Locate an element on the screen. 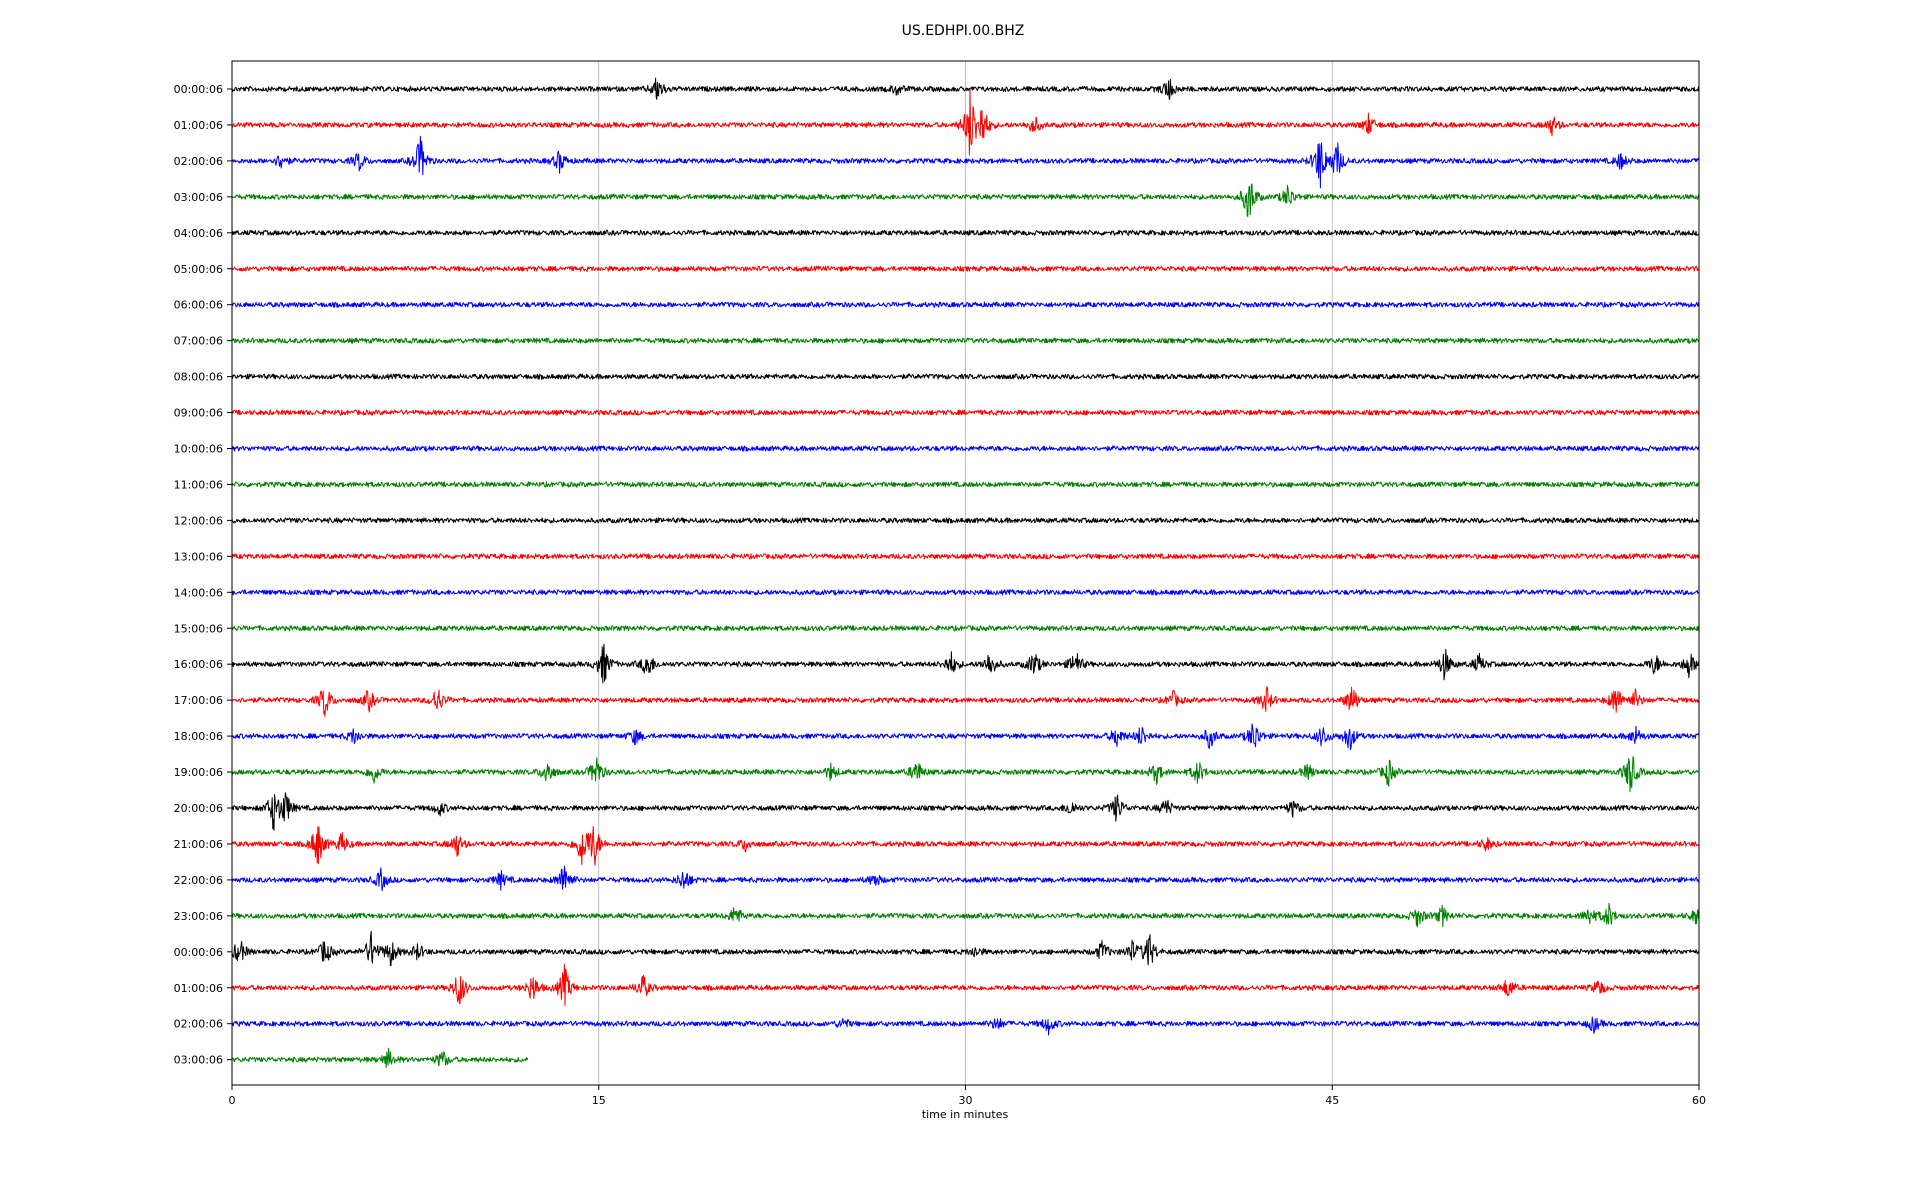 The height and width of the screenshot is (1200, 1920). trace-time-label: 05:00:06 is located at coordinates (198, 269).